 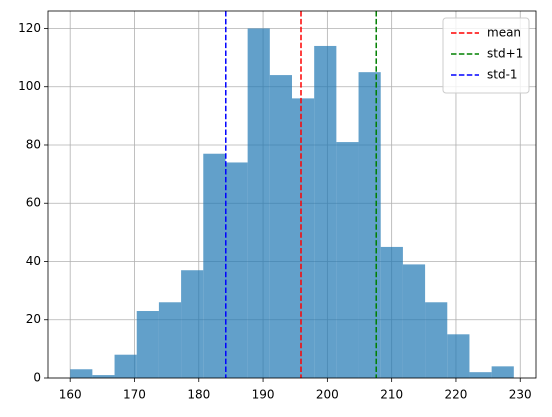 What do you see at coordinates (29, 86) in the screenshot?
I see `y-tick-label: 100` at bounding box center [29, 86].